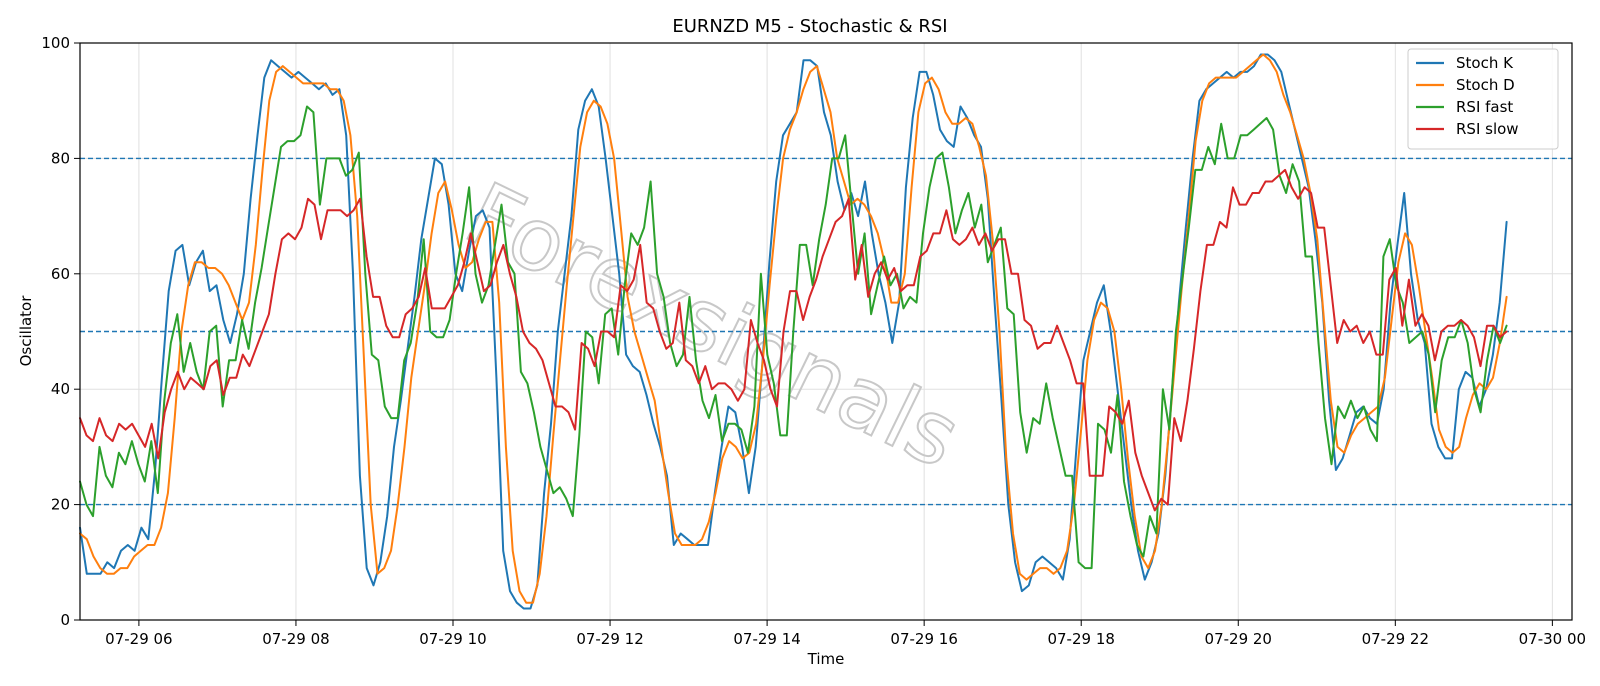 This screenshot has height=686, width=1600. I want to click on y-tick-label: 20, so click(60, 505).